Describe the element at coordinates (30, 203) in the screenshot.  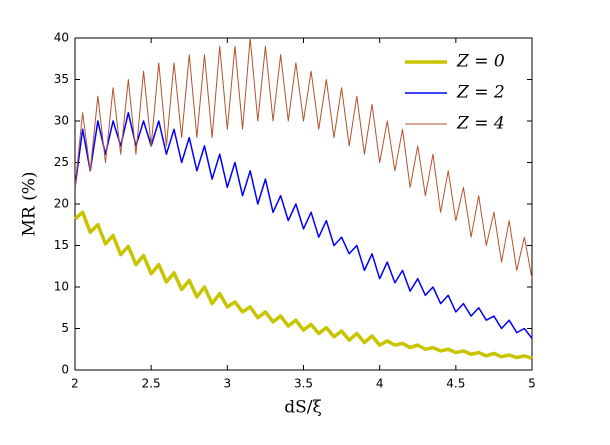
I see `y-axis-label: MR (%)` at that location.